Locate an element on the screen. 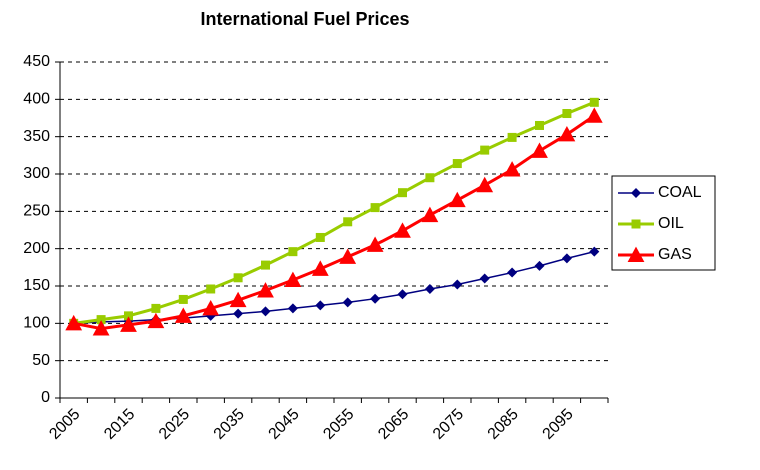 Image resolution: width=760 pixels, height=470 pixels. y-tick-label: 150 is located at coordinates (36, 285).